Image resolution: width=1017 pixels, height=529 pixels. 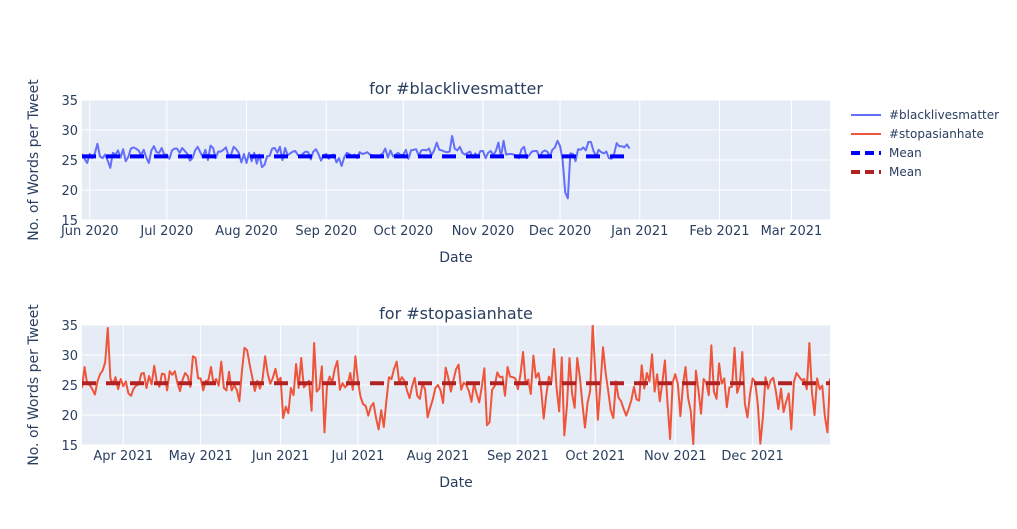 What do you see at coordinates (560, 231) in the screenshot?
I see `x-tick-label: Dec 2020` at bounding box center [560, 231].